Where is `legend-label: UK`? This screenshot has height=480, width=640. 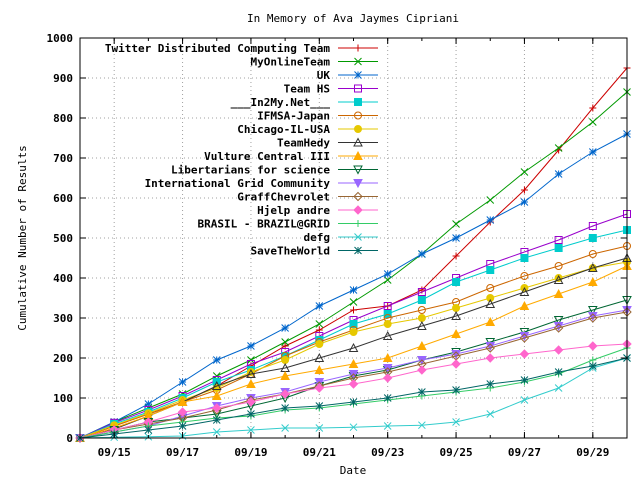 legend-label: UK is located at coordinates (324, 75).